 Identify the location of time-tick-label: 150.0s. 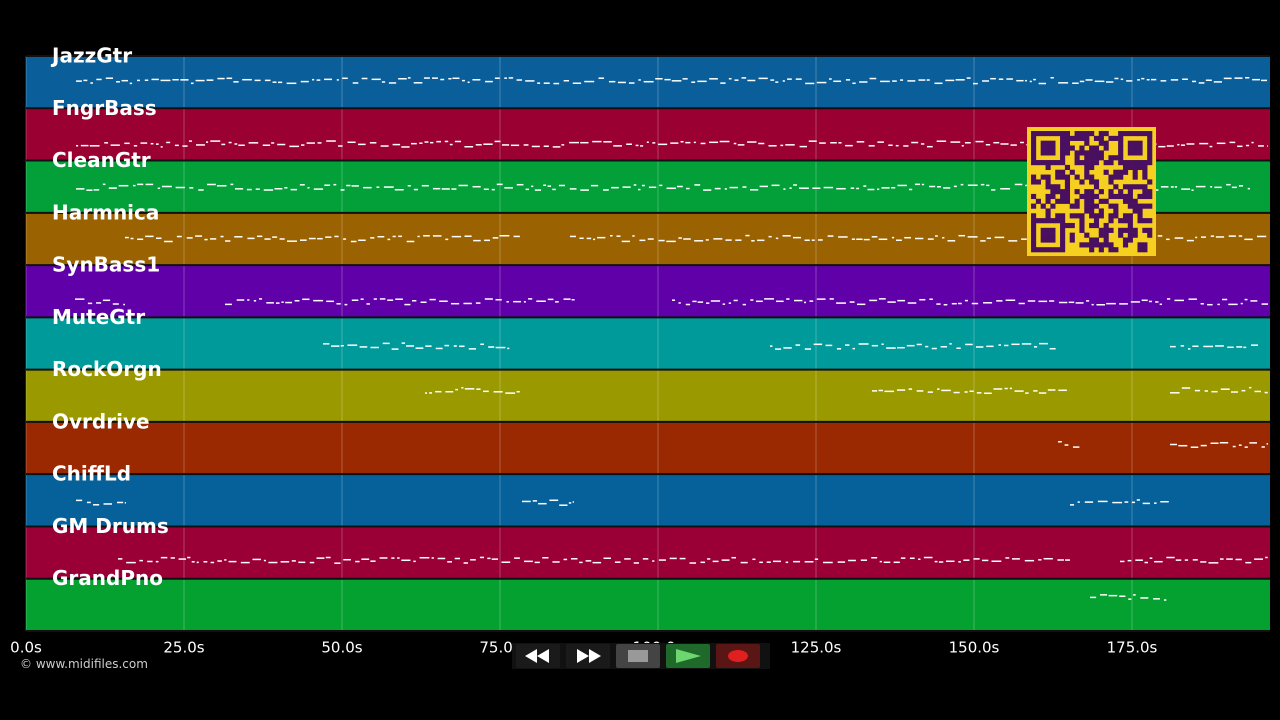
(974, 648).